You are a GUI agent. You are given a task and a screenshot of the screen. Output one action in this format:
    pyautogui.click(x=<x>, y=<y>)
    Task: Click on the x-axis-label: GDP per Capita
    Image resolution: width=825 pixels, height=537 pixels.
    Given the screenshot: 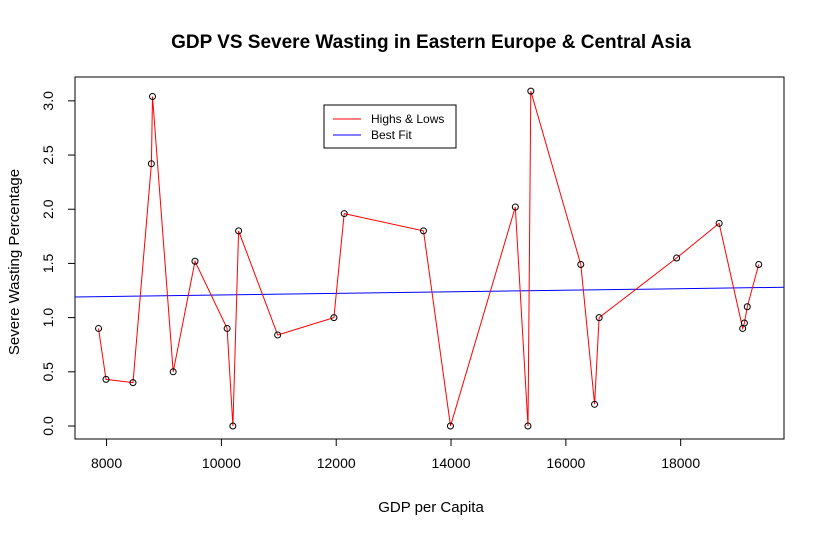 What is the action you would take?
    pyautogui.click(x=431, y=507)
    